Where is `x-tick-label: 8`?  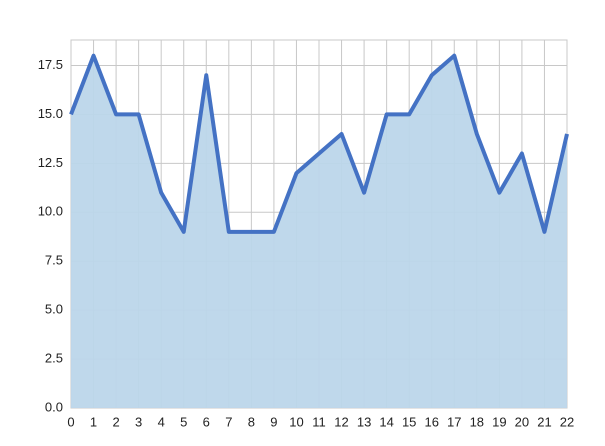
x-tick-label: 8 is located at coordinates (251, 421).